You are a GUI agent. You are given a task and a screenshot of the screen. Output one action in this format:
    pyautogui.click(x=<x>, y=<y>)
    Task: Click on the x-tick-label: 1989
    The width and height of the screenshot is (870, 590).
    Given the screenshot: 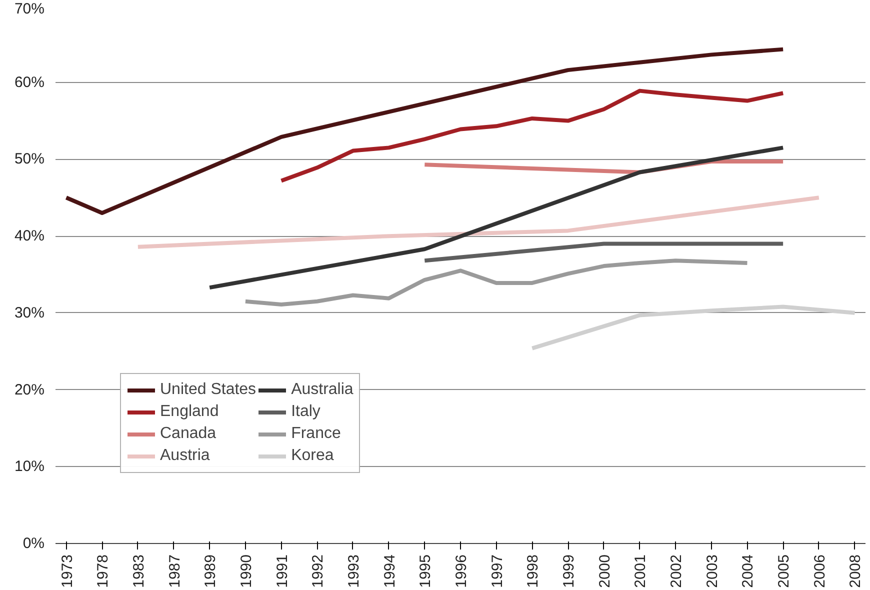 What is the action you would take?
    pyautogui.click(x=211, y=571)
    